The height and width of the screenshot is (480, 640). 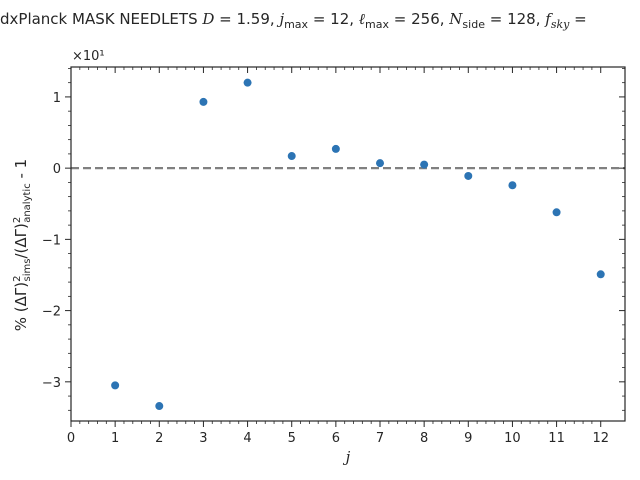 I want to click on x-tick-label: 3, so click(x=203, y=438).